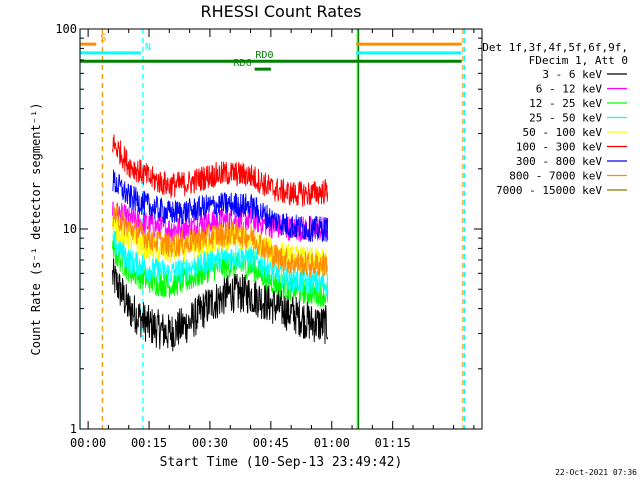 This screenshot has width=640, height=480. Describe the element at coordinates (271, 443) in the screenshot. I see `x-tick-label: 00:45` at that location.